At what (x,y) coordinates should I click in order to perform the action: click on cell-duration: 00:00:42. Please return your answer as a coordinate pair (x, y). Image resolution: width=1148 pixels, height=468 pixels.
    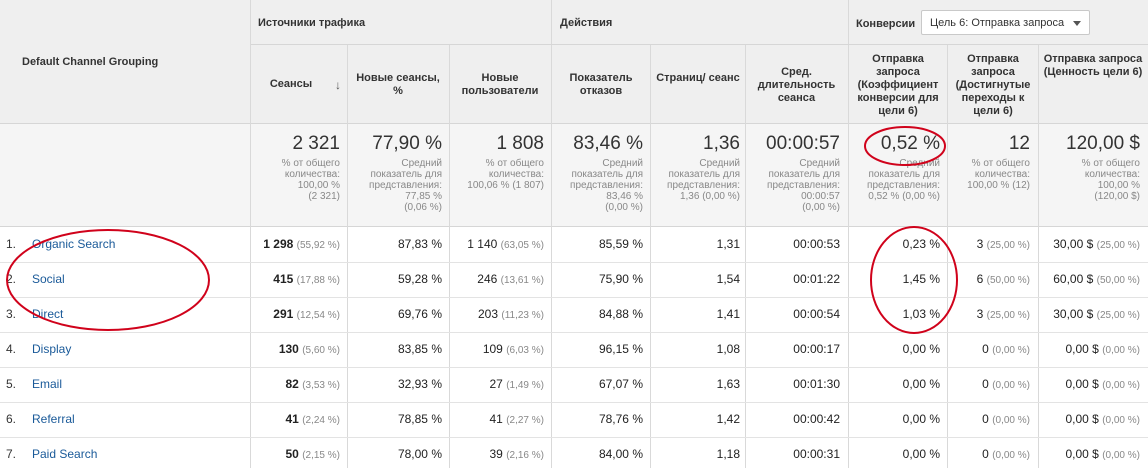
    Looking at the image, I should click on (816, 419).